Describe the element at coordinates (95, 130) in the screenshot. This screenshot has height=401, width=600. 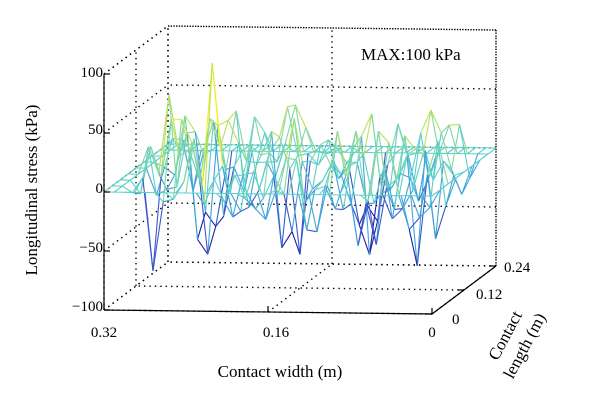
I see `z-tick-label: 50` at that location.